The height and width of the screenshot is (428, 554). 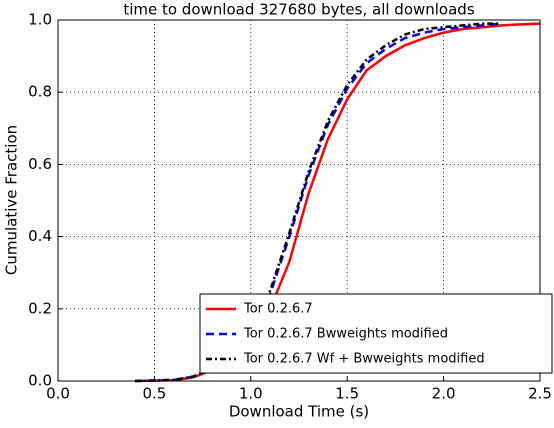 What do you see at coordinates (444, 394) in the screenshot?
I see `x-tick-label: 2.0` at bounding box center [444, 394].